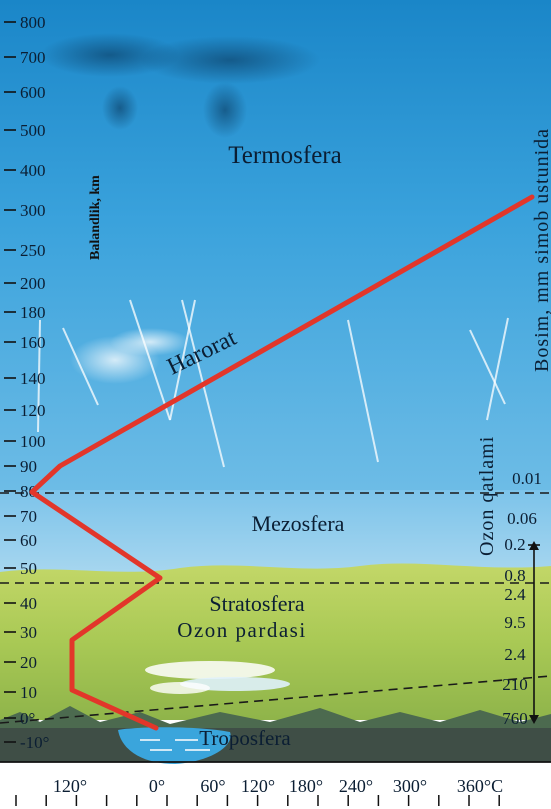 The height and width of the screenshot is (809, 551). What do you see at coordinates (257, 603) in the screenshot?
I see `stratosphere-label: Stratosfera` at bounding box center [257, 603].